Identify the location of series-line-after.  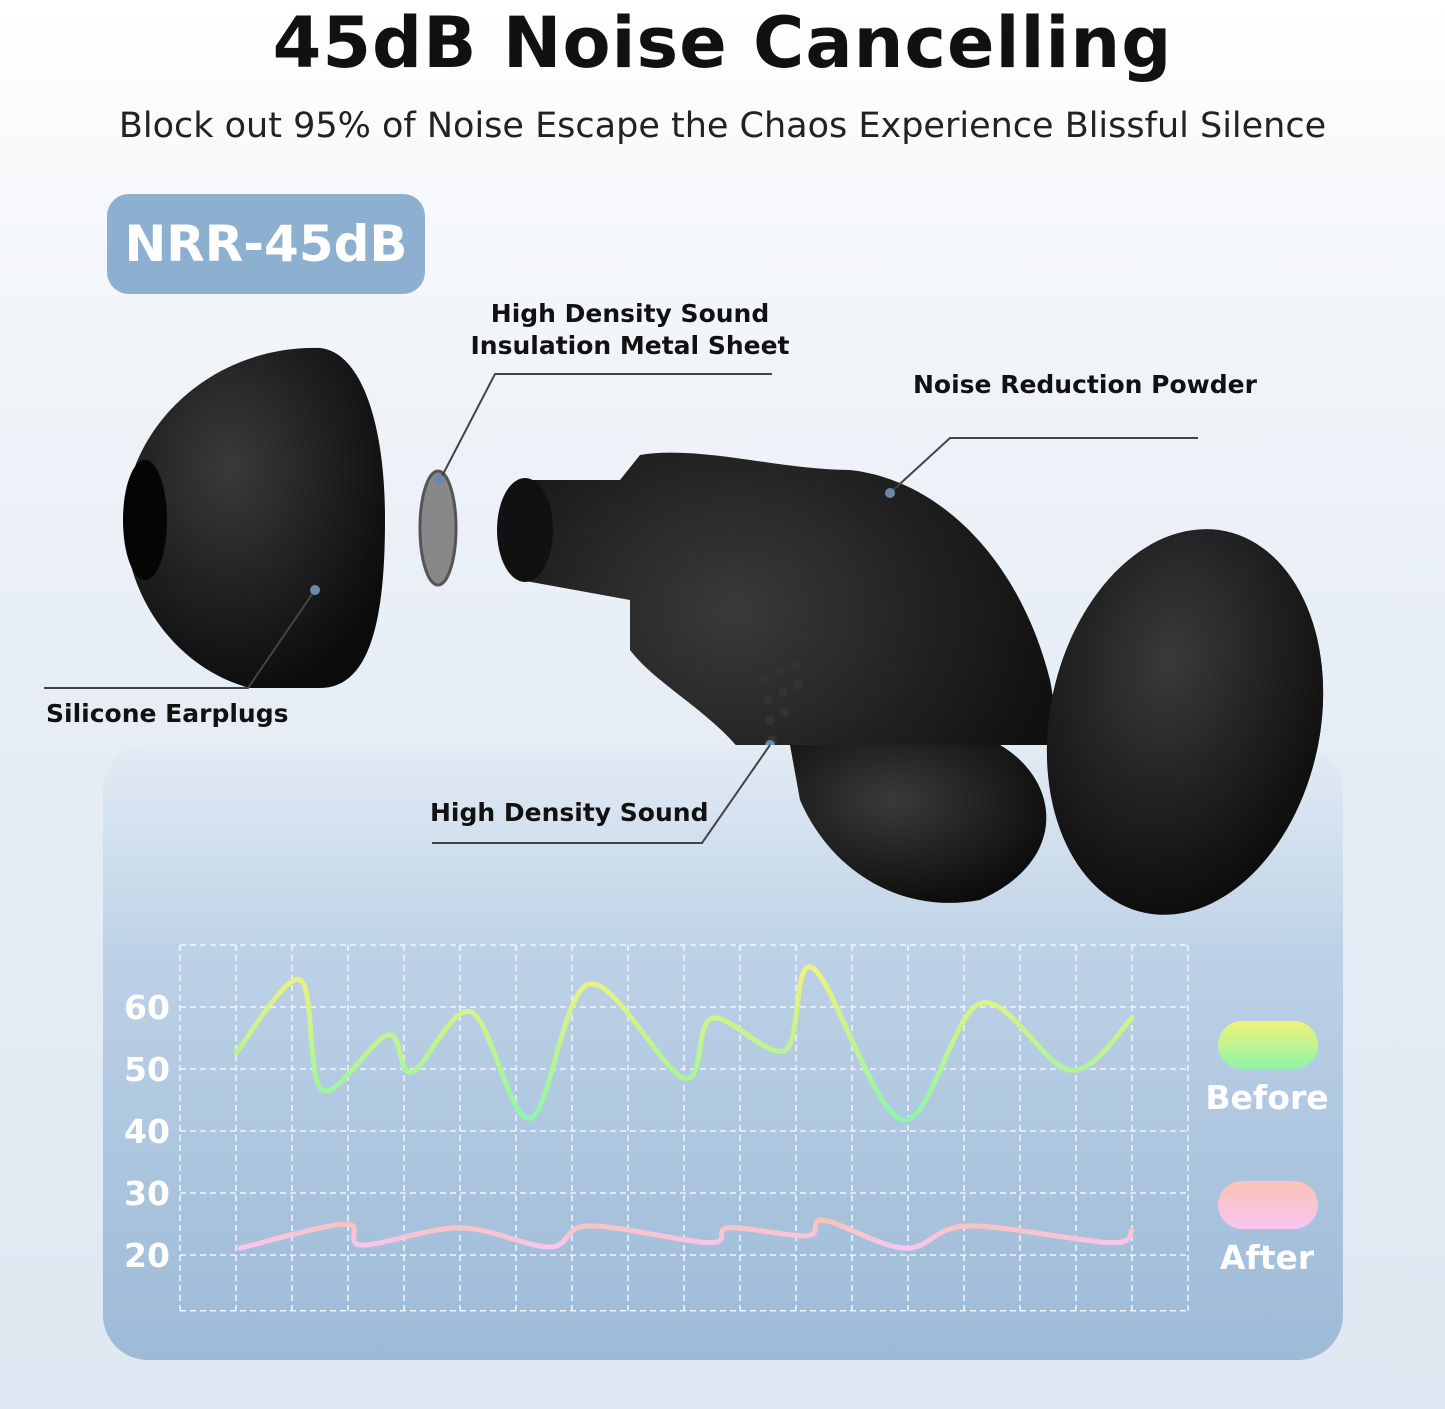
(686, 1234).